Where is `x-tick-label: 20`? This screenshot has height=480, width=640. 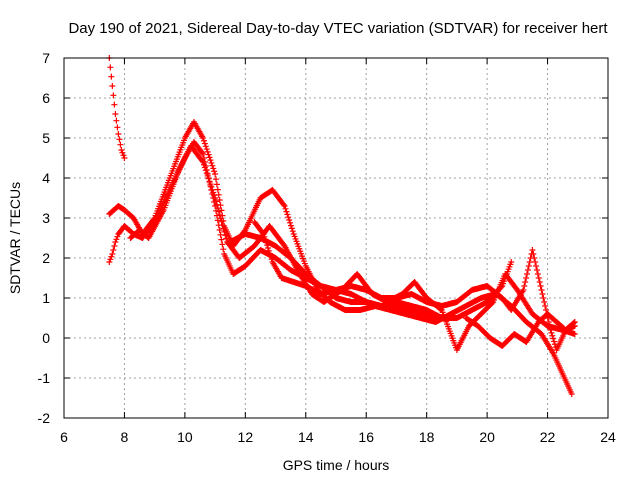 x-tick-label: 20 is located at coordinates (487, 437).